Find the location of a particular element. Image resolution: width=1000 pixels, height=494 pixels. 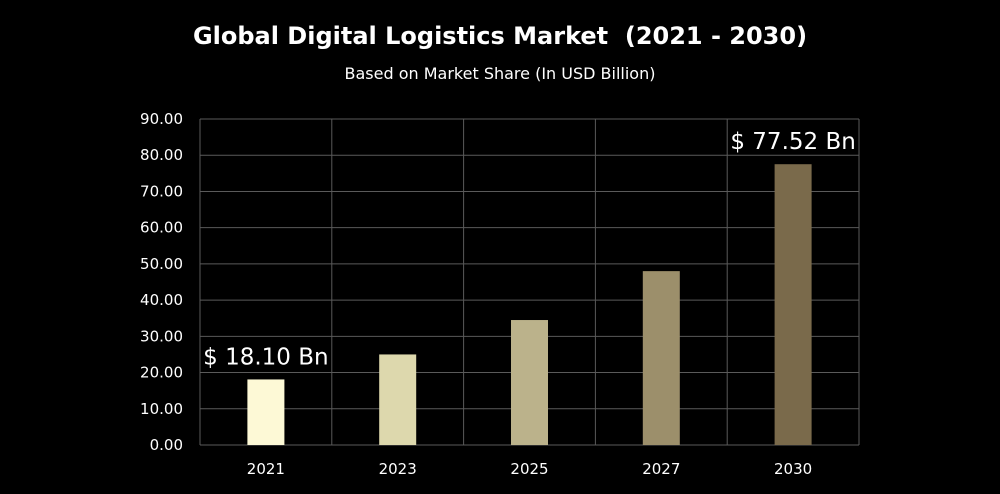

y-tick-label: 30.00 is located at coordinates (161, 336).